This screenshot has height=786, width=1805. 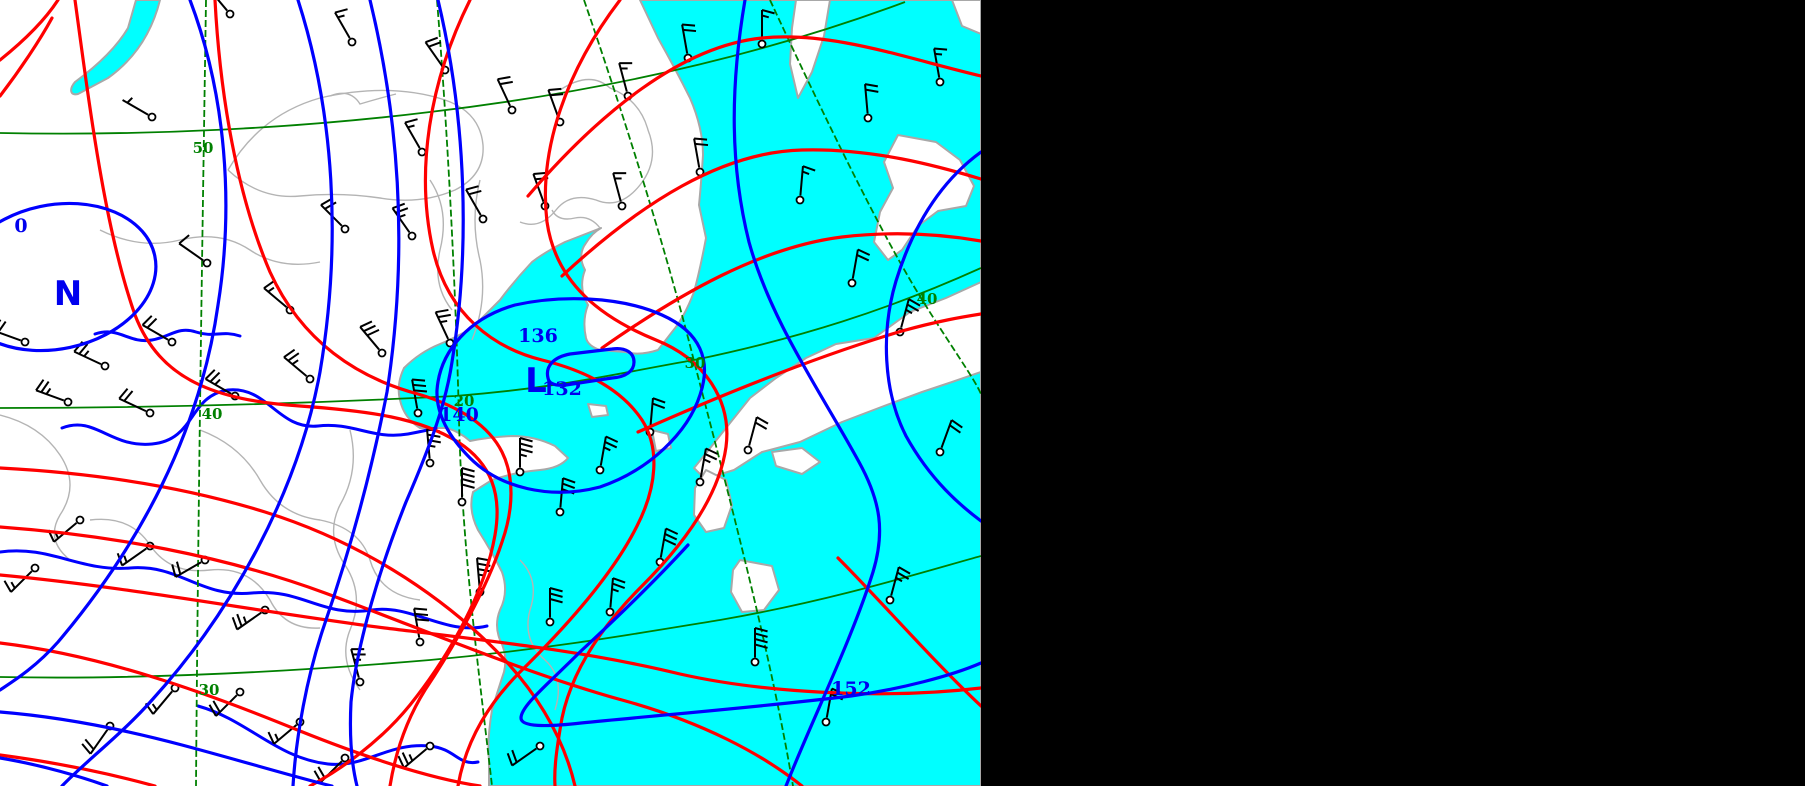 I want to click on map-label: L, so click(x=536, y=381).